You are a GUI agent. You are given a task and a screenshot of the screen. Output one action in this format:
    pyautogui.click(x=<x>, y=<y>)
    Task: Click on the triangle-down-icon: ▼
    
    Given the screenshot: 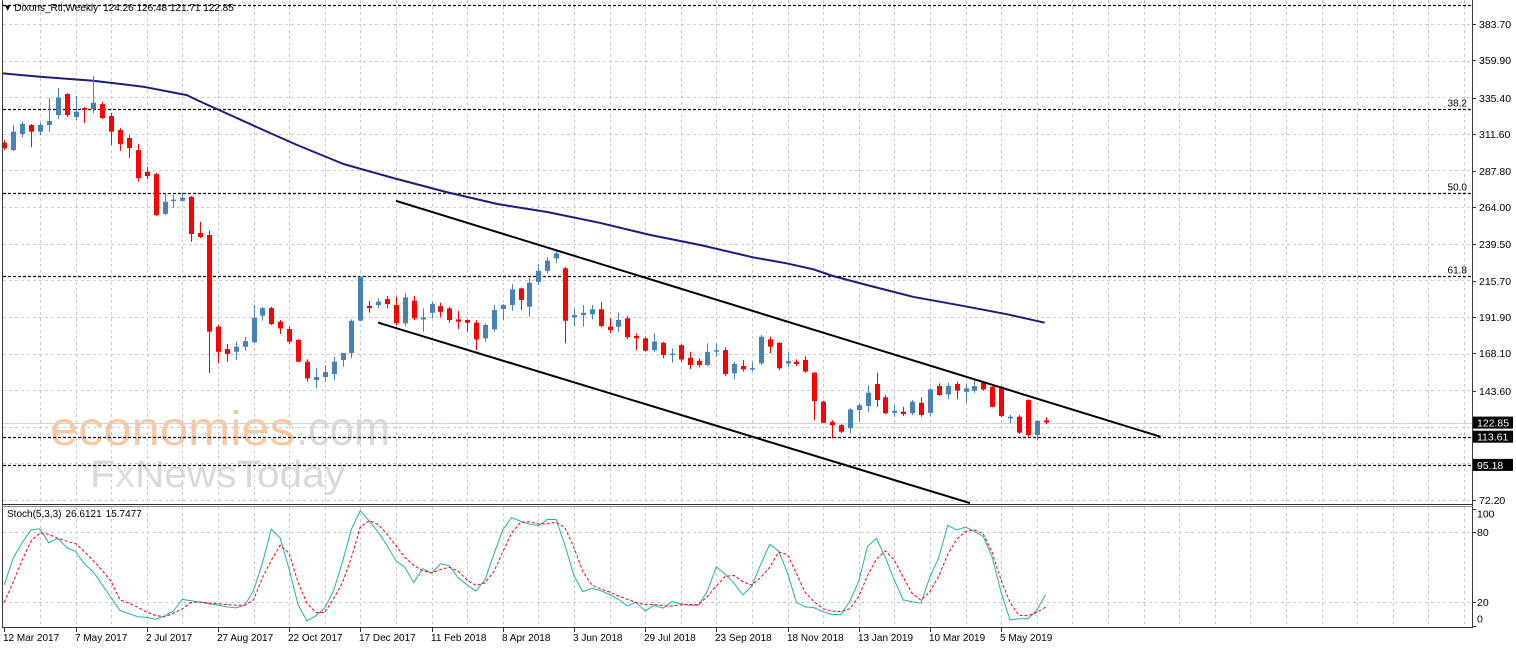 What is the action you would take?
    pyautogui.click(x=8, y=8)
    